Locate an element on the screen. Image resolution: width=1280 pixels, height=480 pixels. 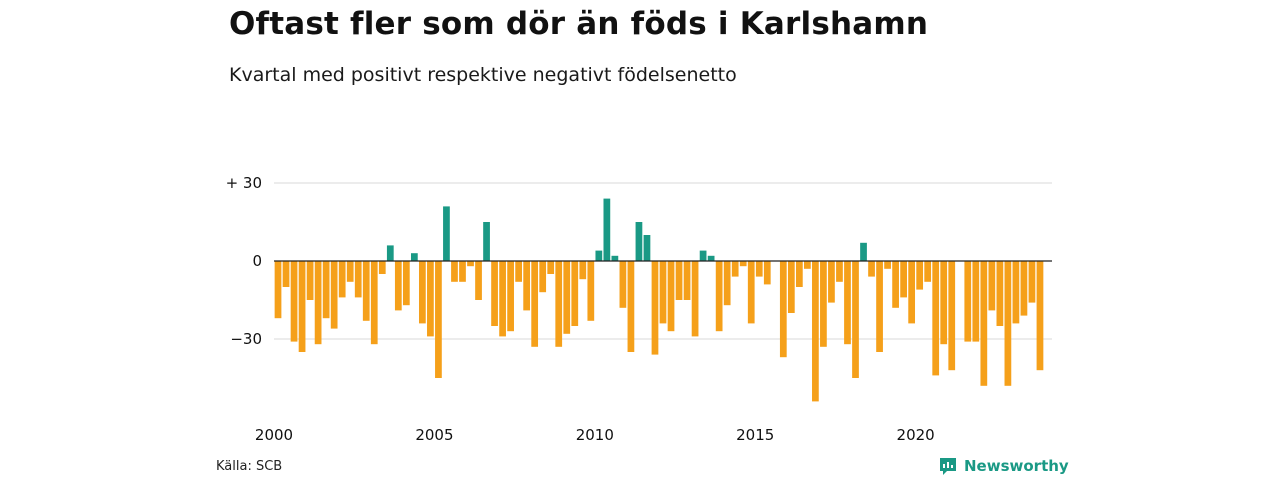
y-axis-ticks: + 30 0 −30 is located at coordinates (244, 261).